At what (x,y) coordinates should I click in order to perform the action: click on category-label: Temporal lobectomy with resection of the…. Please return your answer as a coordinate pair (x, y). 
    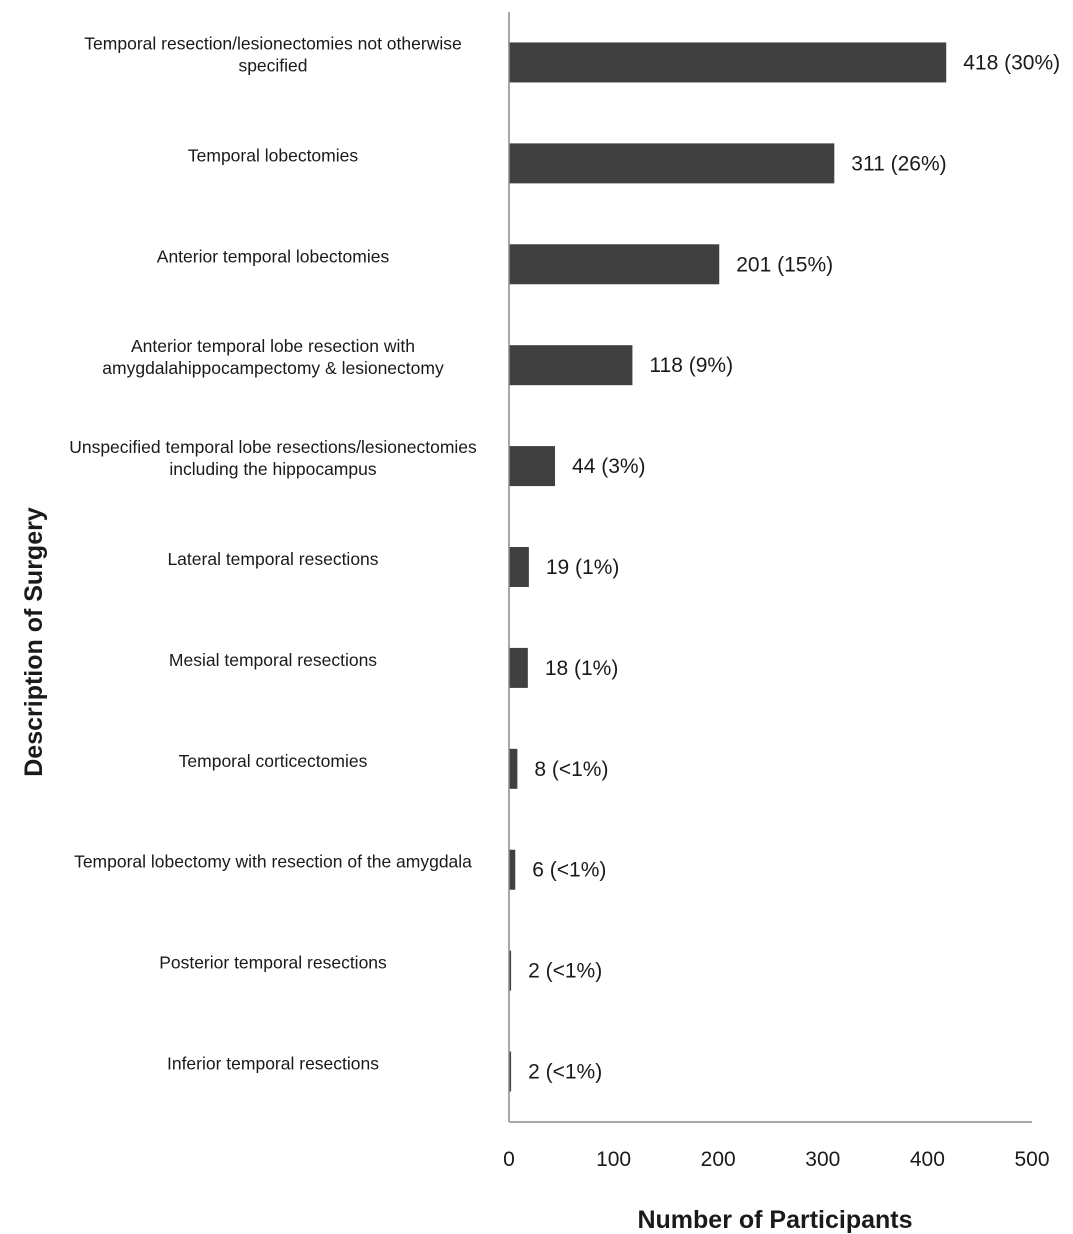
    Looking at the image, I should click on (273, 862).